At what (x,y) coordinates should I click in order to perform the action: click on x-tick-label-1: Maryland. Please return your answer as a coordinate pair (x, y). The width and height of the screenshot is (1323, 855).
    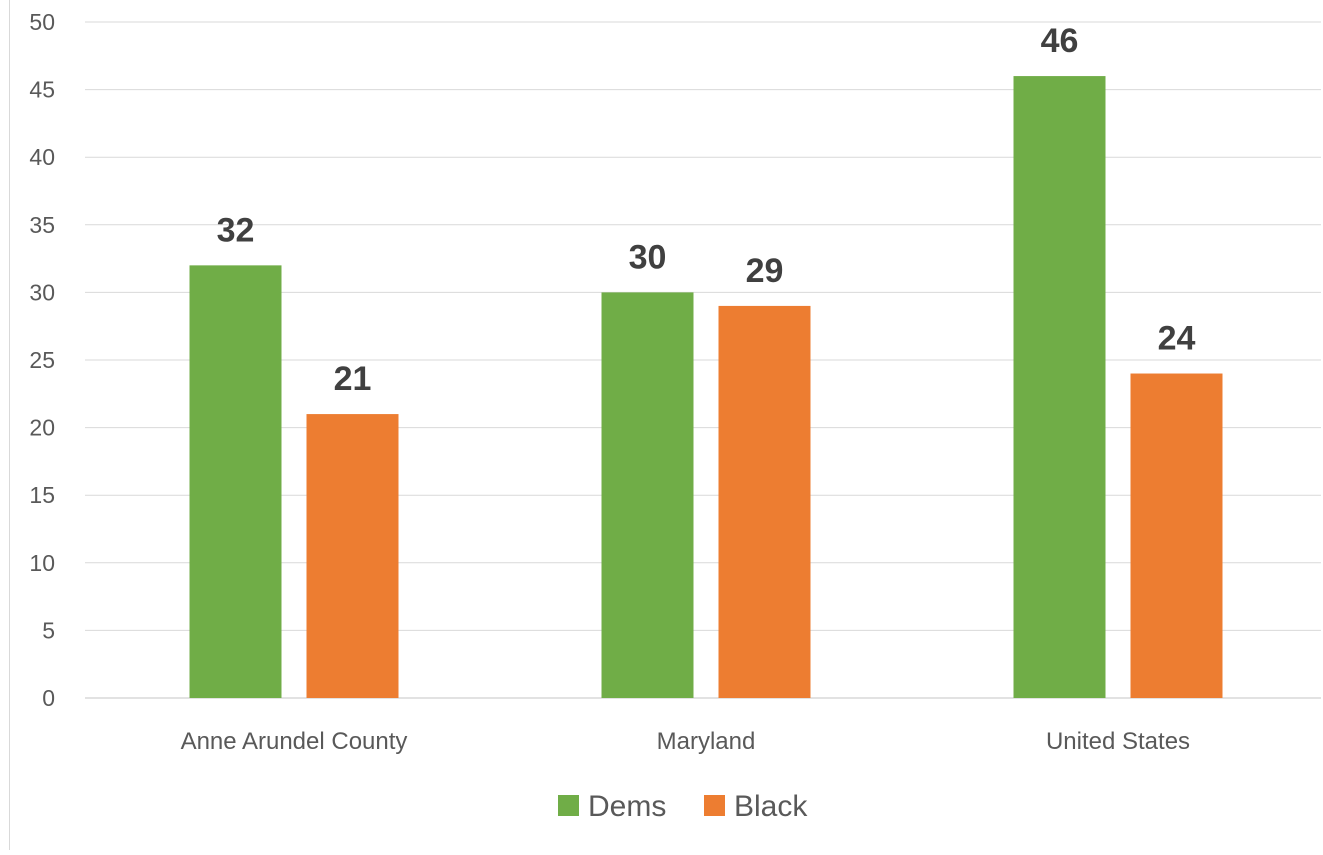
    Looking at the image, I should click on (706, 741).